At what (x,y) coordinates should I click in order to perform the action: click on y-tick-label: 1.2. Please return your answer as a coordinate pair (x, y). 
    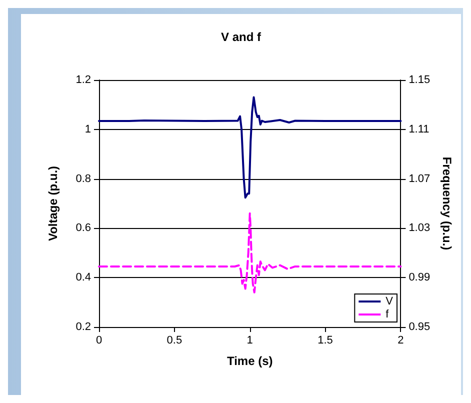
    Looking at the image, I should click on (83, 80).